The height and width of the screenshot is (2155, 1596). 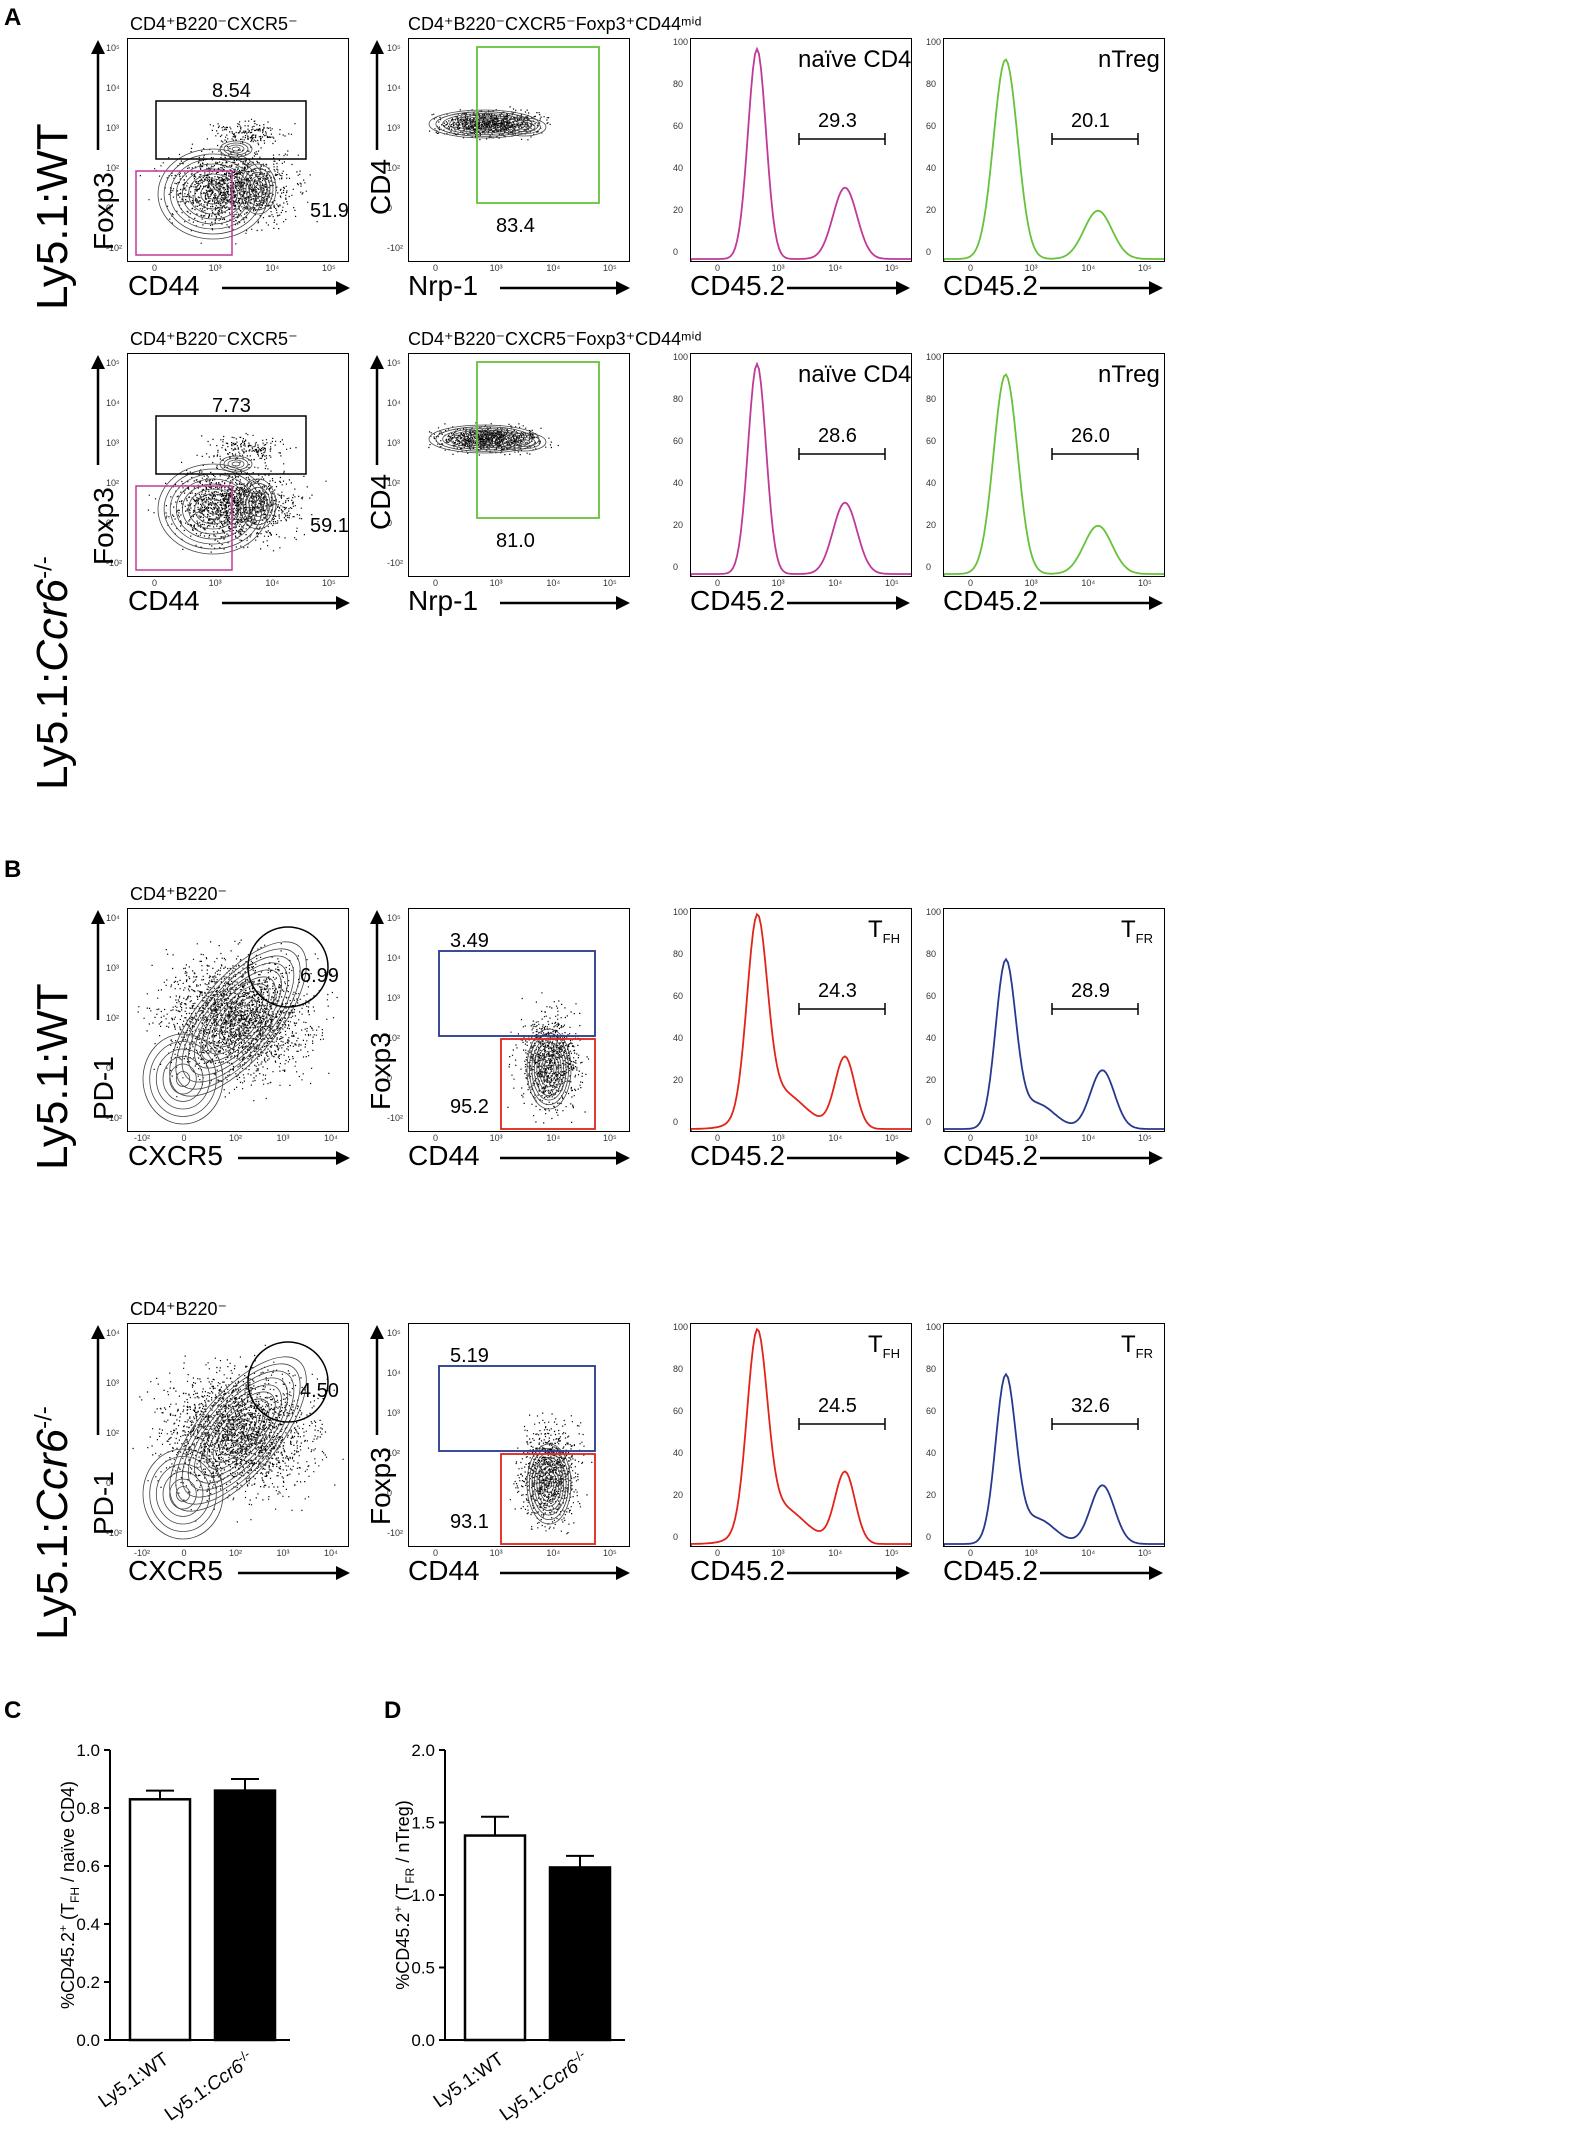 I want to click on tick-hx-tfr-wt-2: 10⁴, so click(x=1088, y=1138).